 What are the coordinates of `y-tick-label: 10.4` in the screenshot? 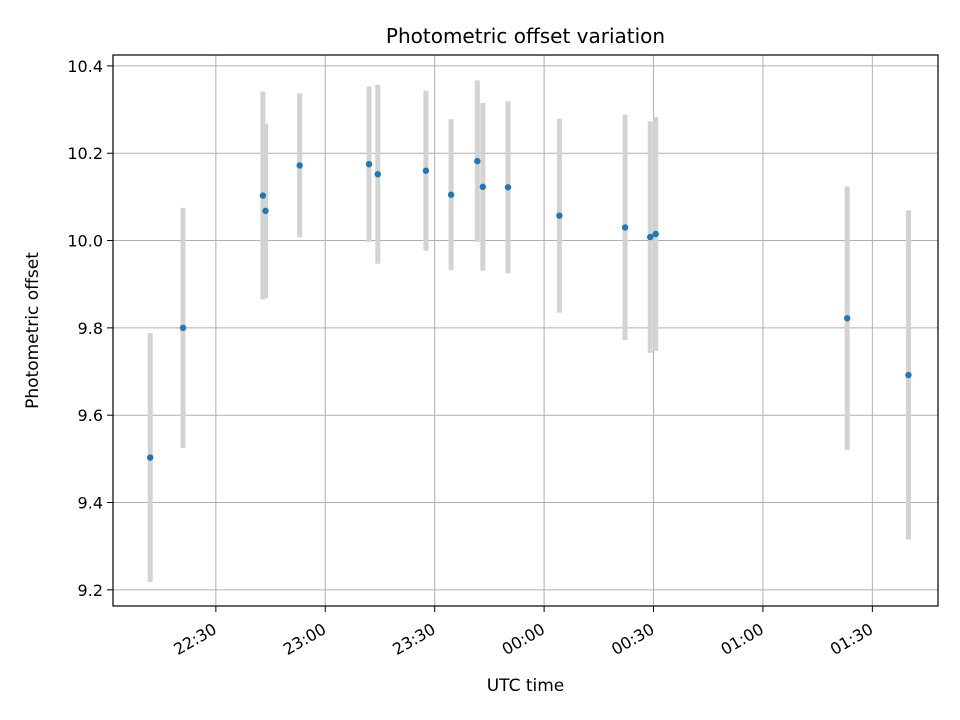 It's located at (85, 66).